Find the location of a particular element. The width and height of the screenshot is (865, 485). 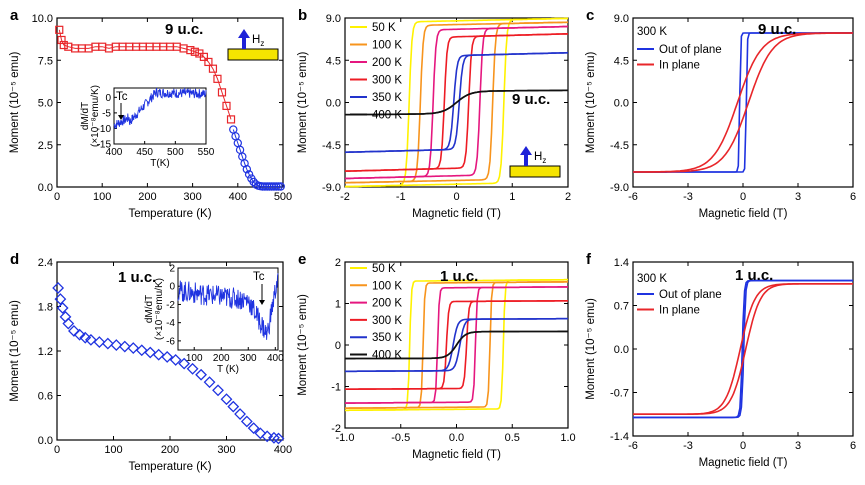

x-tick-label: -3 is located at coordinates (688, 446).